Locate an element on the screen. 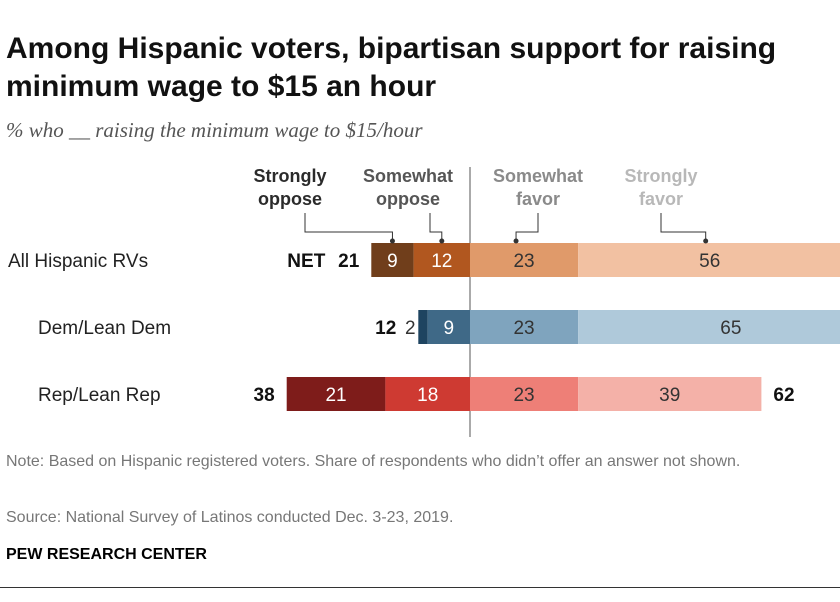 This screenshot has height=602, width=840. category-label: All Hispanic RVs is located at coordinates (78, 261).